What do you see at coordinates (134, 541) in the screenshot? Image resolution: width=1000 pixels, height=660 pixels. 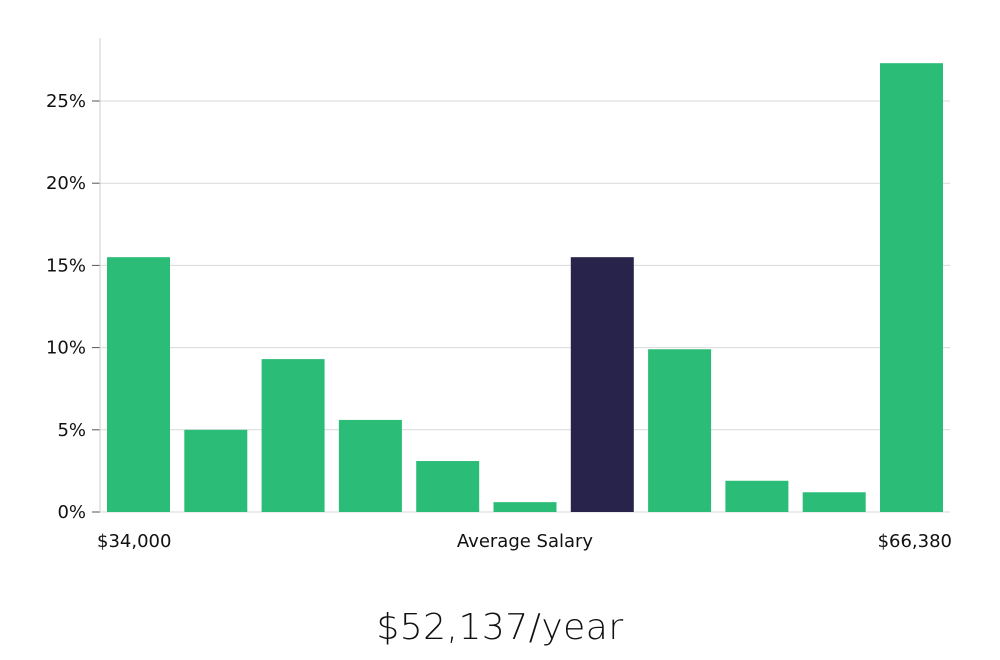 I see `x-min-label: $34,000` at bounding box center [134, 541].